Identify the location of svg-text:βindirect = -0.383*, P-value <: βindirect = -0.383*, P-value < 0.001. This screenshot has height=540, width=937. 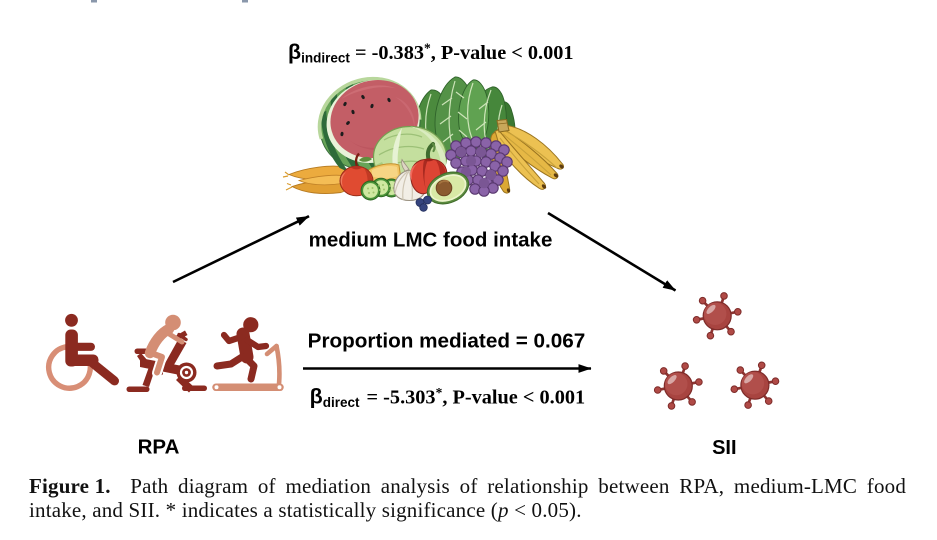
(431, 53).